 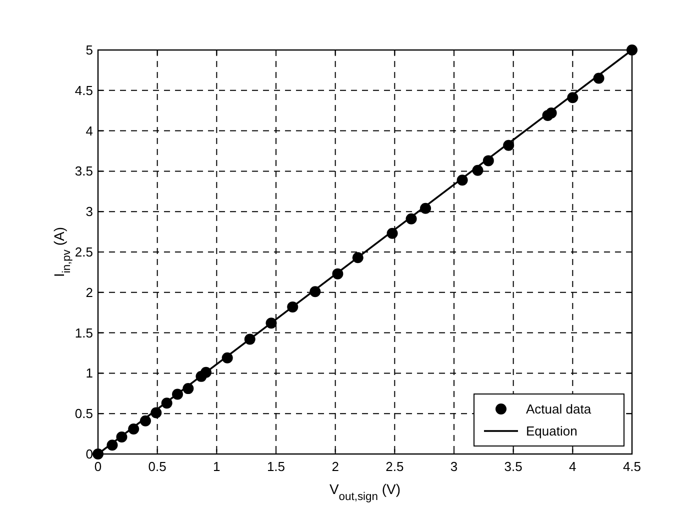 I want to click on x-axis-title: V$_{out,sign}$ (V), so click(x=365, y=492).